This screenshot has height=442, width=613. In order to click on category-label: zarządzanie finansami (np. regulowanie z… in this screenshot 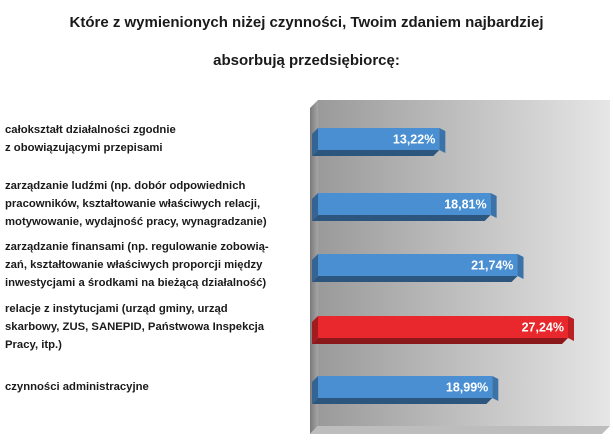, I will do `click(137, 265)`.